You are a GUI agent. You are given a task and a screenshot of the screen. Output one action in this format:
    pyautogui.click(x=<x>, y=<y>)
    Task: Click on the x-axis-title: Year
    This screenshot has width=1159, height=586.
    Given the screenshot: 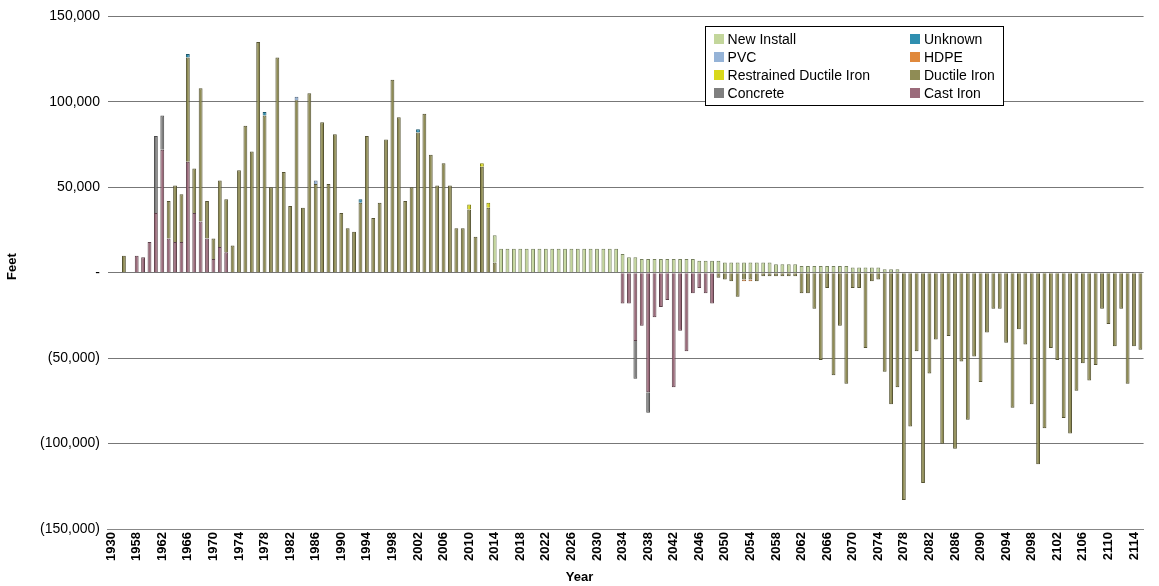 What is the action you would take?
    pyautogui.click(x=579, y=576)
    